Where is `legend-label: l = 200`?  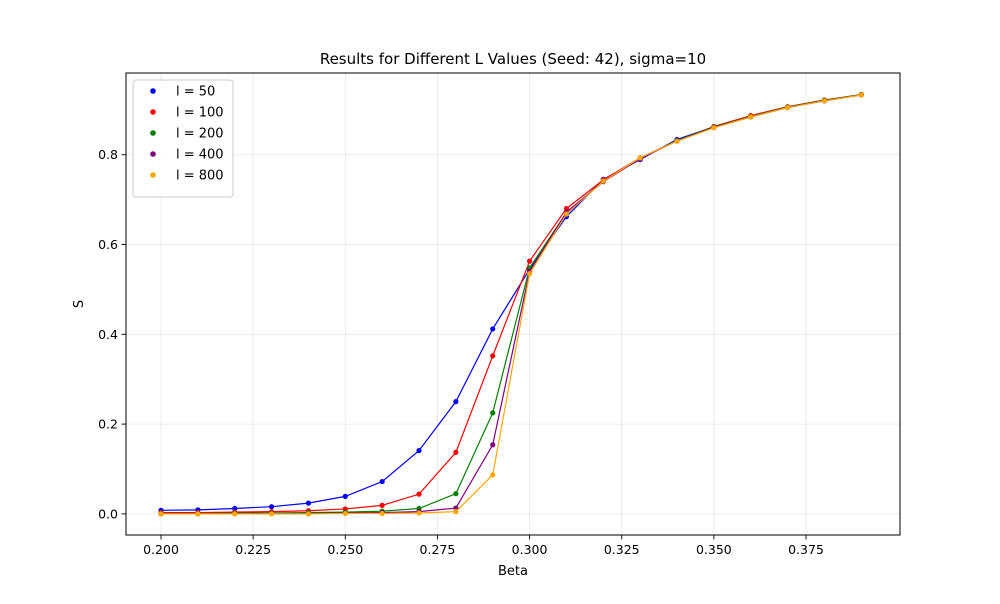 legend-label: l = 200 is located at coordinates (200, 134).